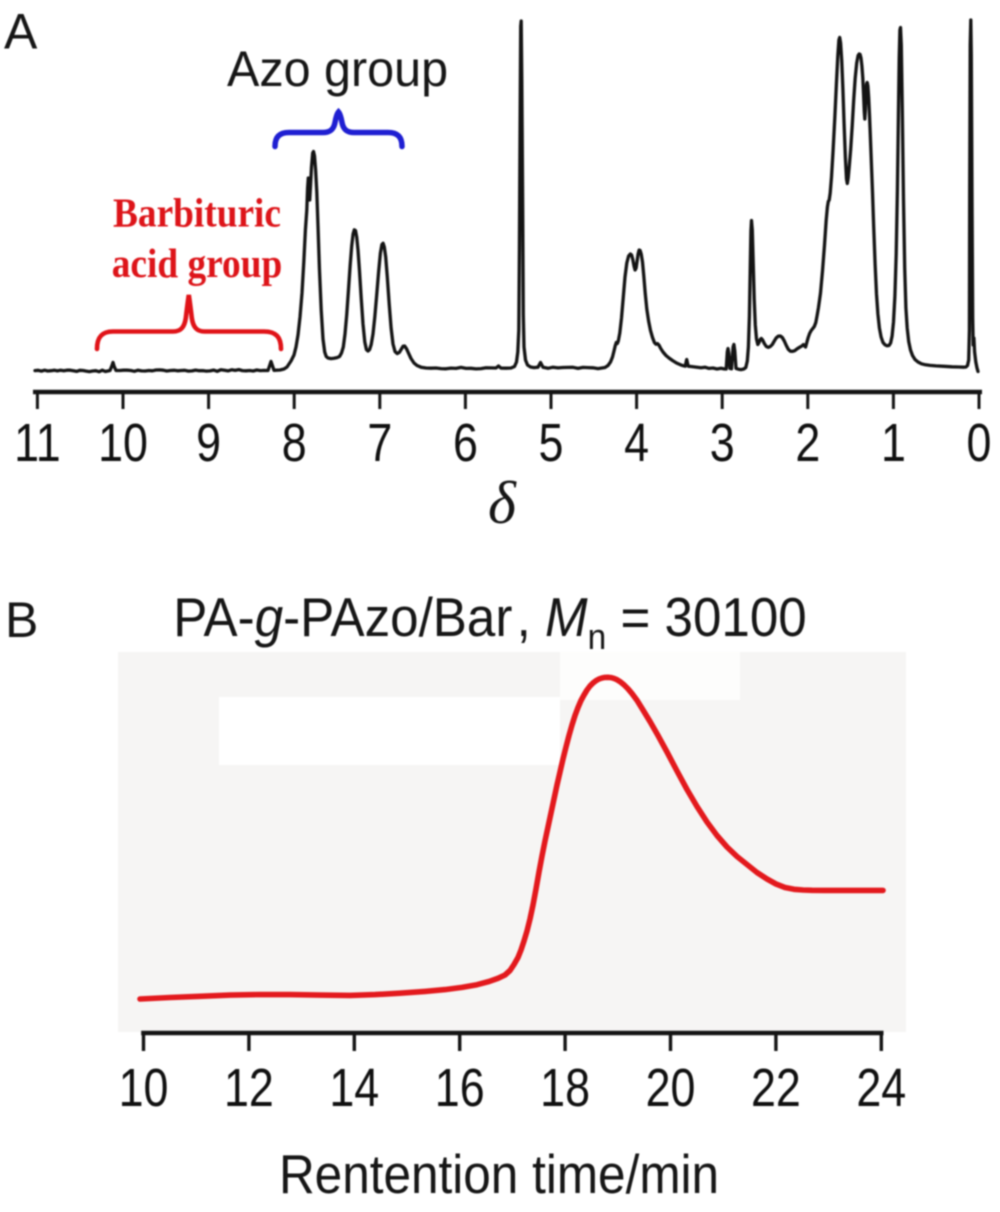  I want to click on svg-text: Azo group, so click(337, 69).